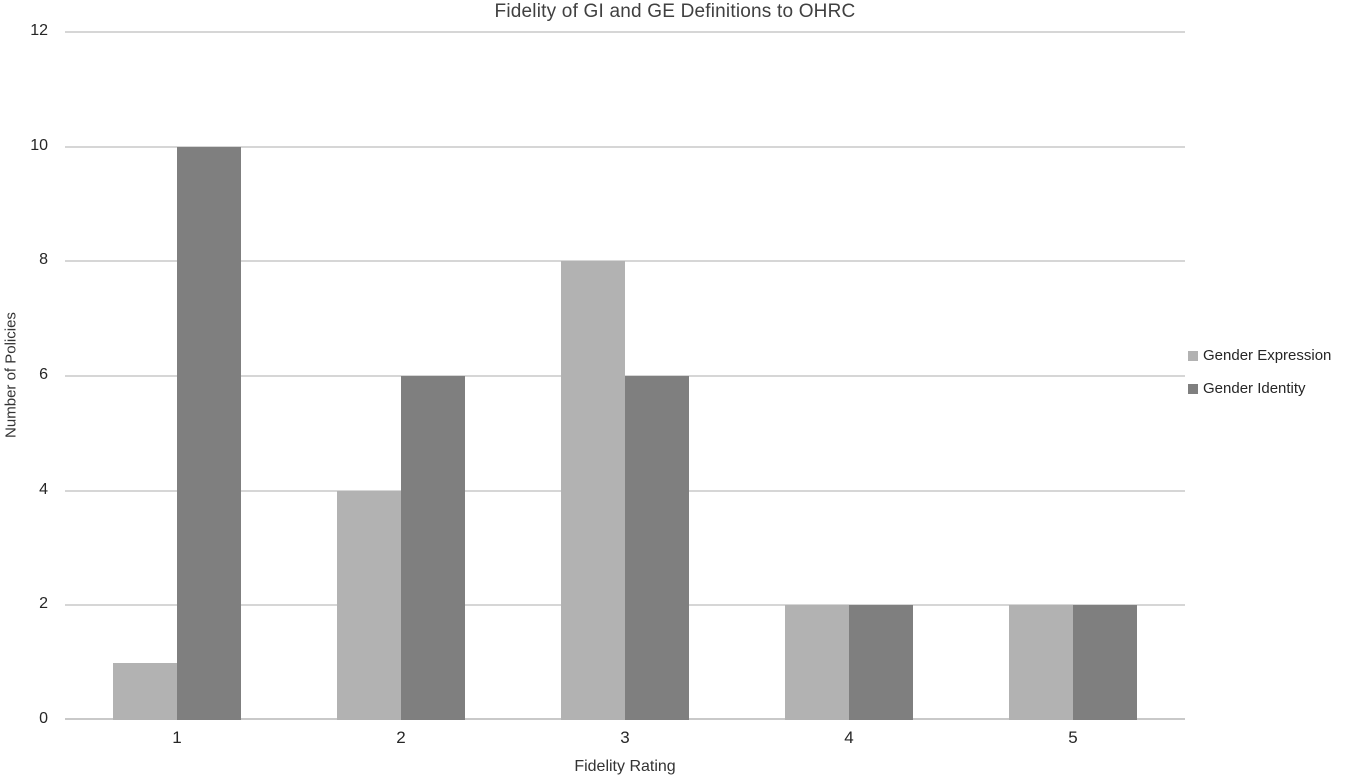 The height and width of the screenshot is (782, 1350). I want to click on x-tick-label: 2, so click(401, 737).